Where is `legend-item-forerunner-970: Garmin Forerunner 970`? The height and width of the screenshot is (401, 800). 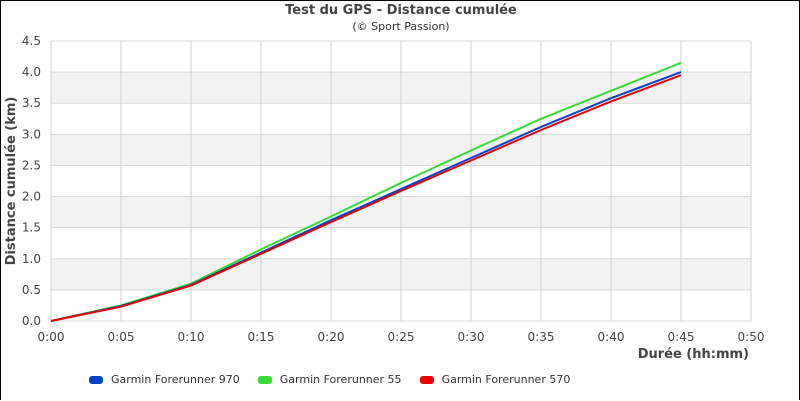
legend-item-forerunner-970: Garmin Forerunner 970 is located at coordinates (164, 379).